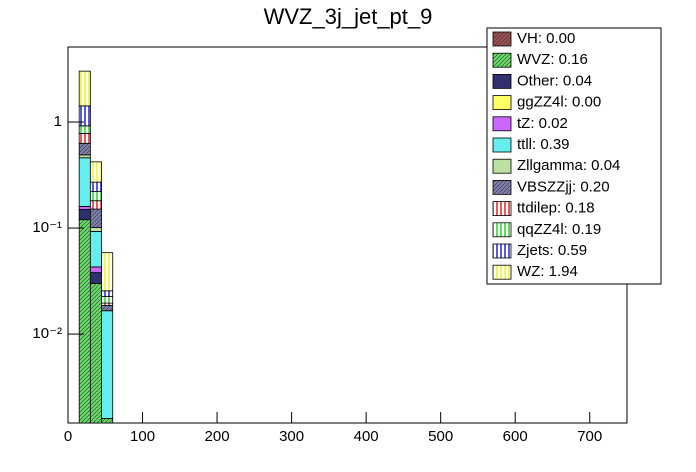 Image resolution: width=696 pixels, height=472 pixels. I want to click on x-tick-label: 100, so click(142, 436).